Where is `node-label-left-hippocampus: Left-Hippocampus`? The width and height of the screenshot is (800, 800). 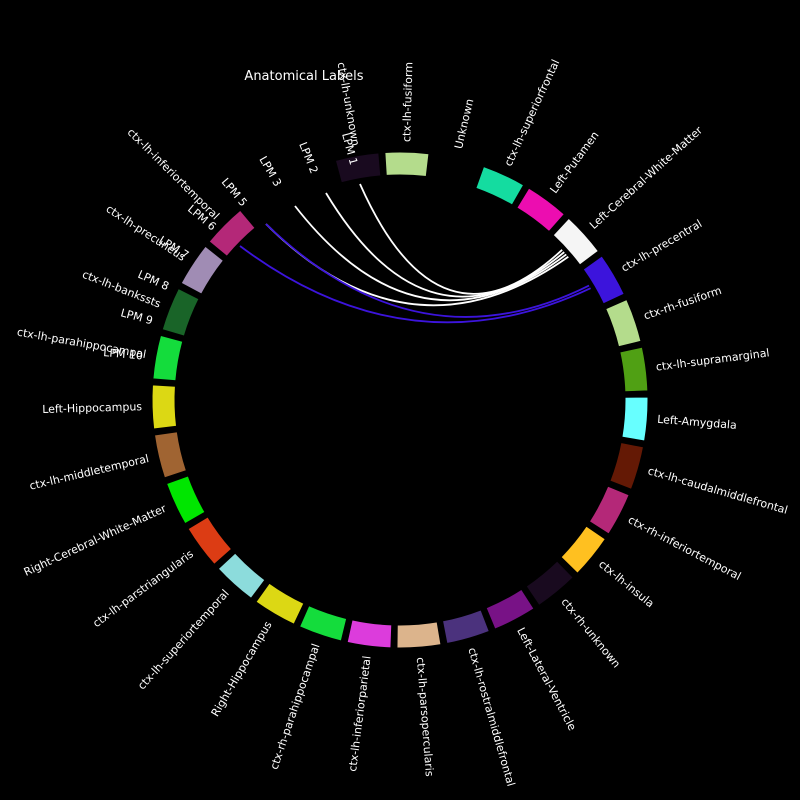
node-label-left-hippocampus: Left-Hippocampus is located at coordinates (92, 408).